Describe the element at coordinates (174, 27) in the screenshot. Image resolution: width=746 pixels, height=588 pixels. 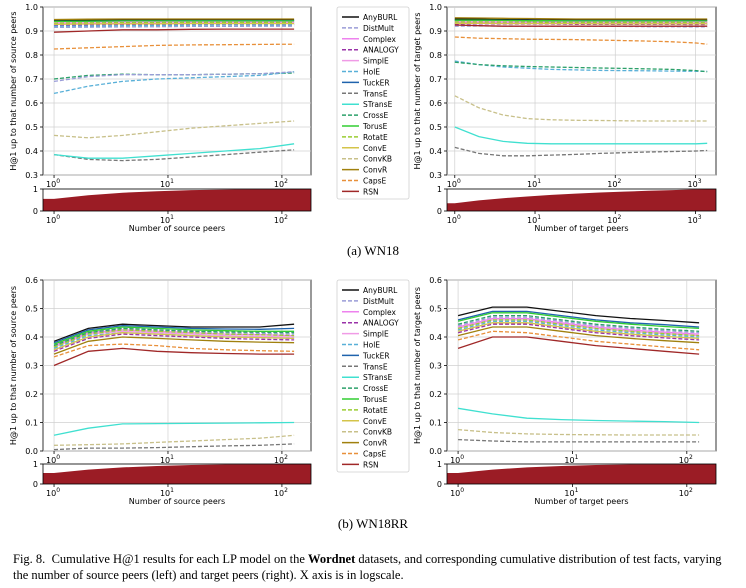
I see `series-line-distmult` at that location.